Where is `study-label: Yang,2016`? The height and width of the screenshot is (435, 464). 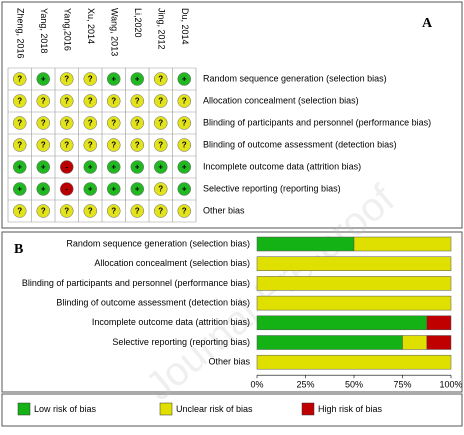
study-label: Yang,2016 is located at coordinates (67, 29).